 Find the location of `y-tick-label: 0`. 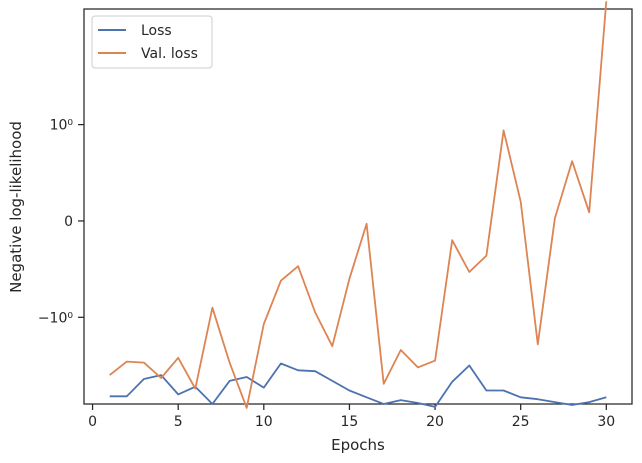

y-tick-label: 0 is located at coordinates (68, 222).